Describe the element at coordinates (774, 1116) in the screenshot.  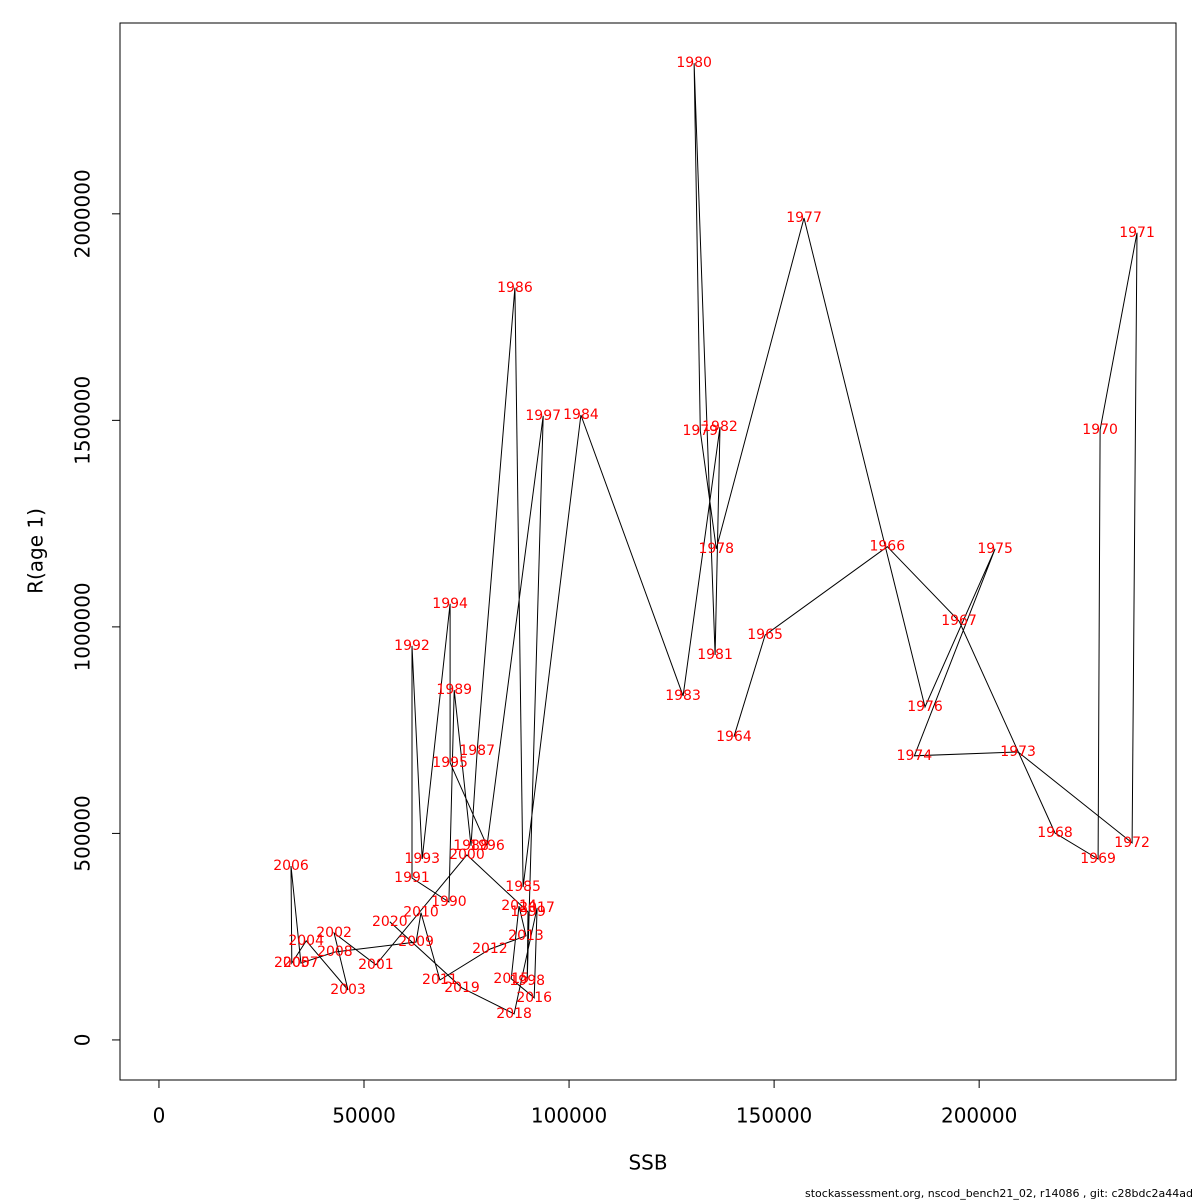
I see `x-tick-label: 150000` at that location.